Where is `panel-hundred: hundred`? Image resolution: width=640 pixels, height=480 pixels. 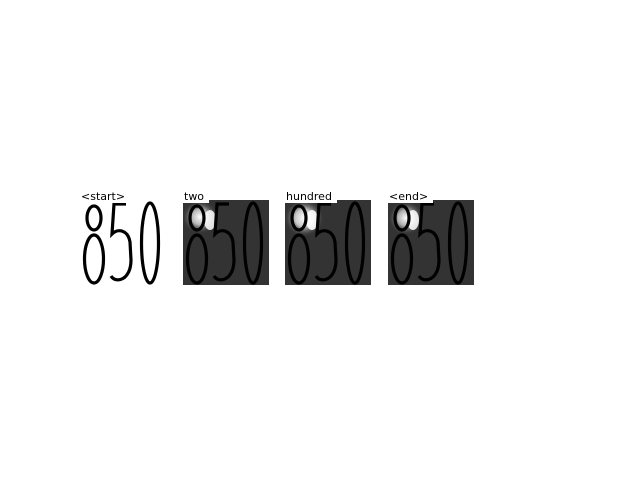 panel-hundred: hundred is located at coordinates (326, 237).